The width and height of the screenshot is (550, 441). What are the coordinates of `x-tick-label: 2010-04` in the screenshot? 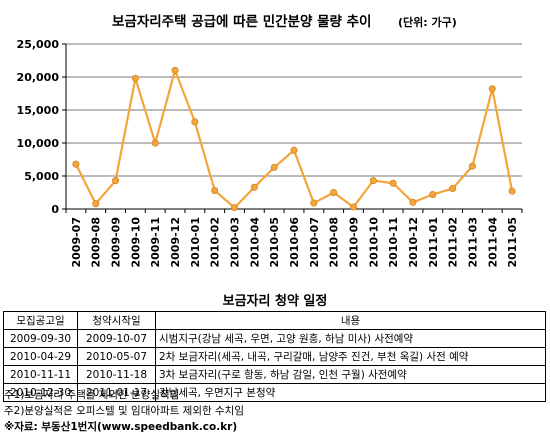 It's located at (254, 242).